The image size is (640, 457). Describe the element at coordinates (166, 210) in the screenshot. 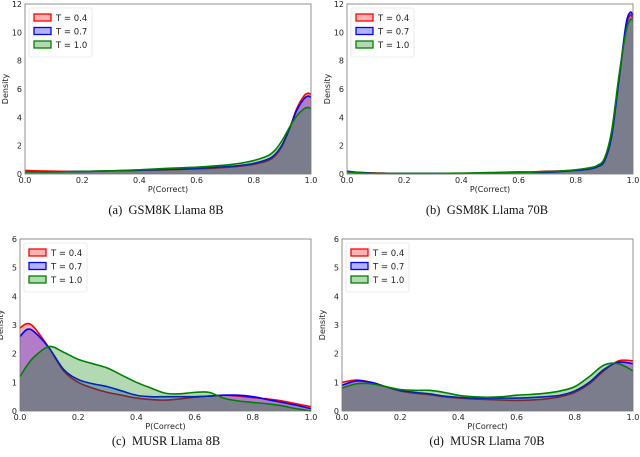

I see `caption-a: (a) GSM8K Llama 8B` at that location.